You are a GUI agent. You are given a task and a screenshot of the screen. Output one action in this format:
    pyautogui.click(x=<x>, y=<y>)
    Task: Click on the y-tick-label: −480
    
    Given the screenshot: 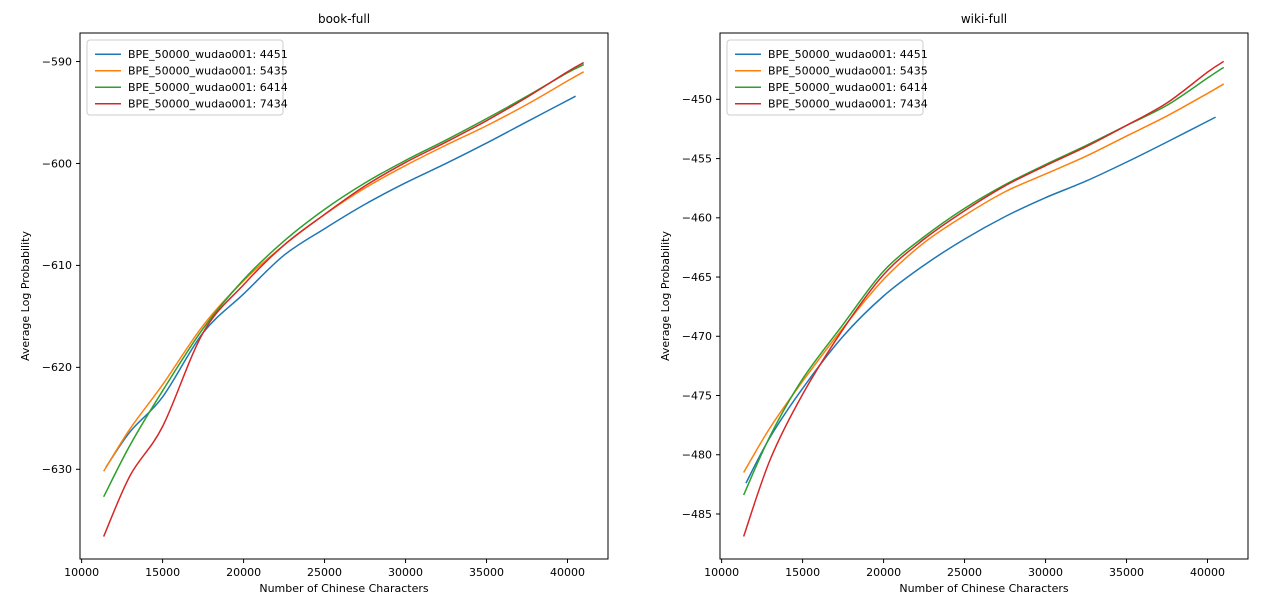 What is the action you would take?
    pyautogui.click(x=697, y=455)
    